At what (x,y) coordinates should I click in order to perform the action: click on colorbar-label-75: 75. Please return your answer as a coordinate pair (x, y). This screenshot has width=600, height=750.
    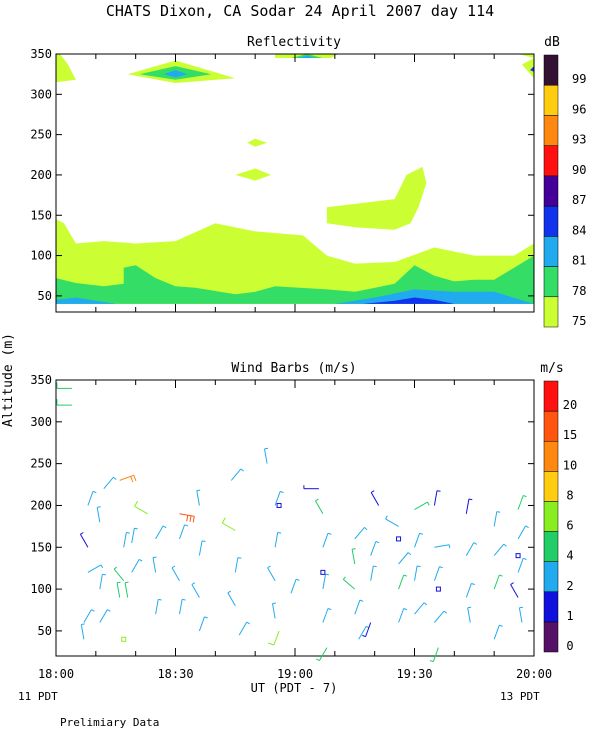
    Looking at the image, I should click on (579, 321).